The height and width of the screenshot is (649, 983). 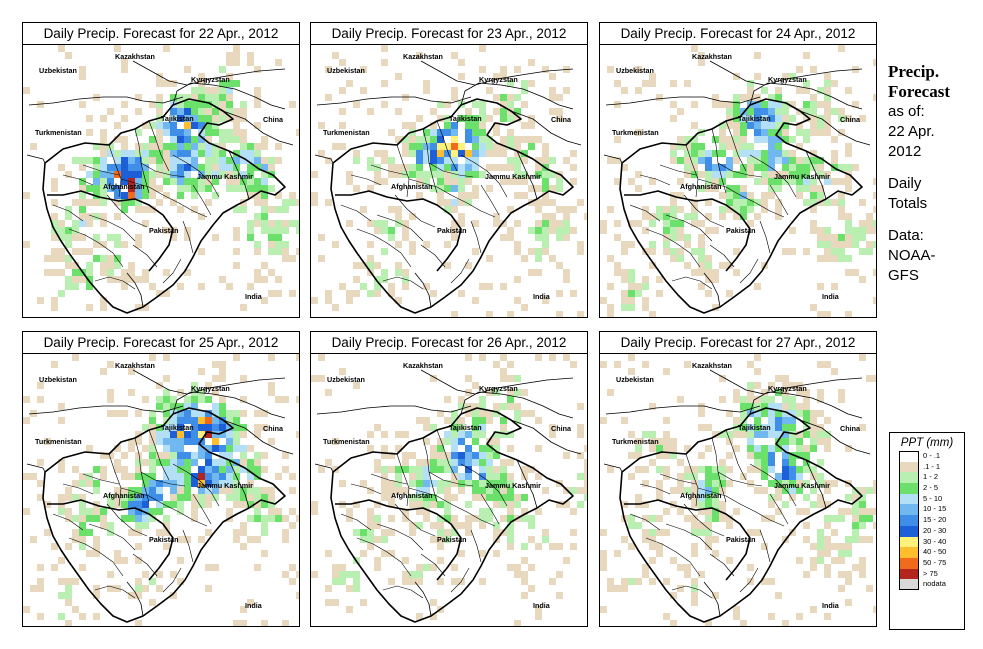 I want to click on legend-swatch, so click(x=909, y=520).